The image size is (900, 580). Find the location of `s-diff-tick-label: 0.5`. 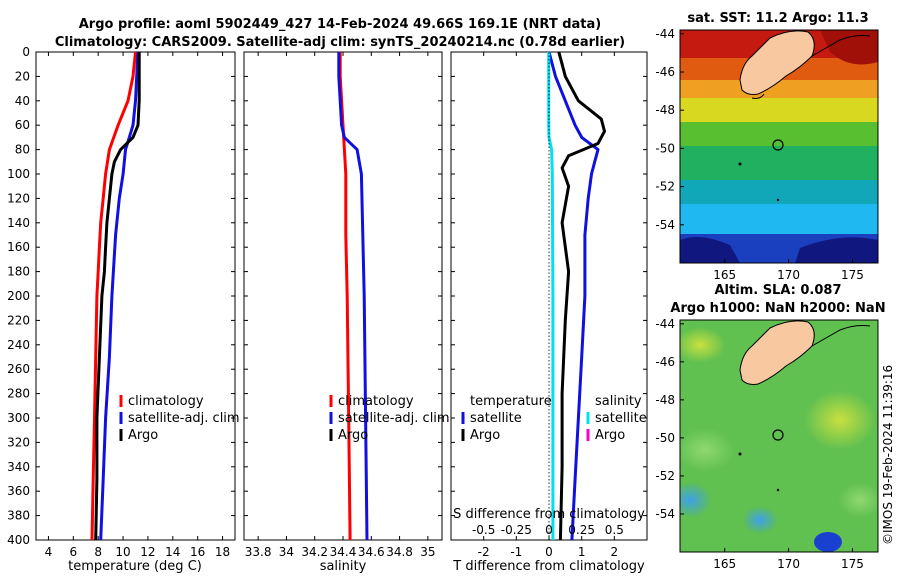

s-diff-tick-label: 0.5 is located at coordinates (614, 530).